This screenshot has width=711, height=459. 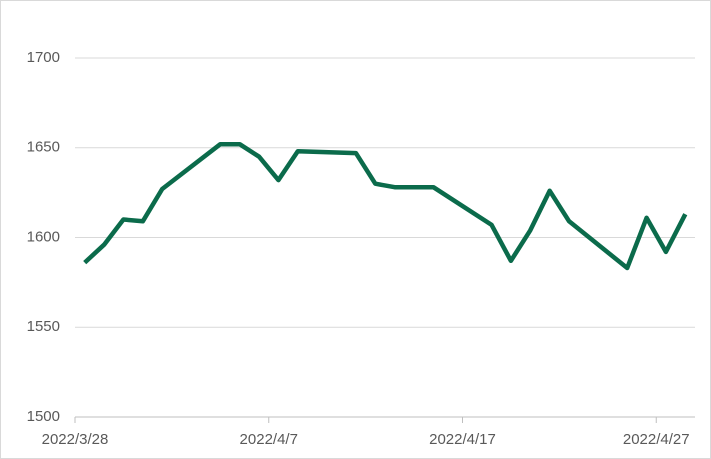 What do you see at coordinates (656, 439) in the screenshot?
I see `x-tick-label: 2022/4/27` at bounding box center [656, 439].